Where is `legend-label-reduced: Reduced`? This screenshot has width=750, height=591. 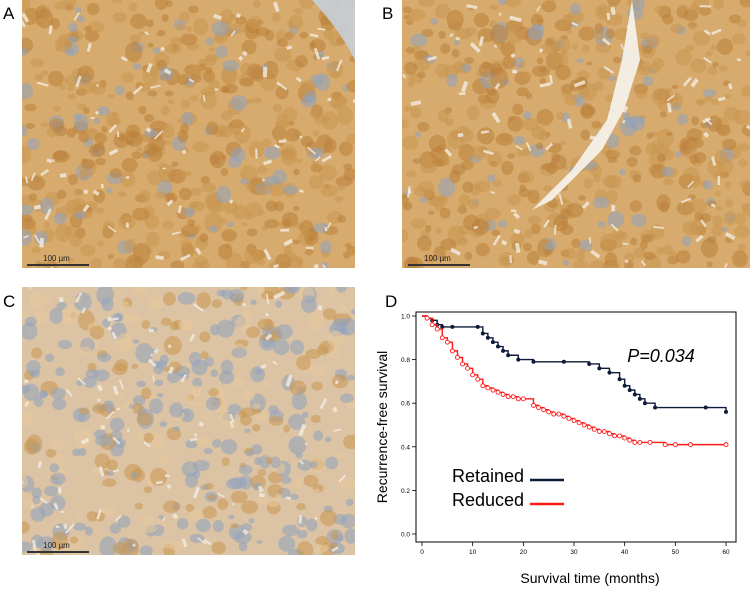 legend-label-reduced: Reduced is located at coordinates (488, 500).